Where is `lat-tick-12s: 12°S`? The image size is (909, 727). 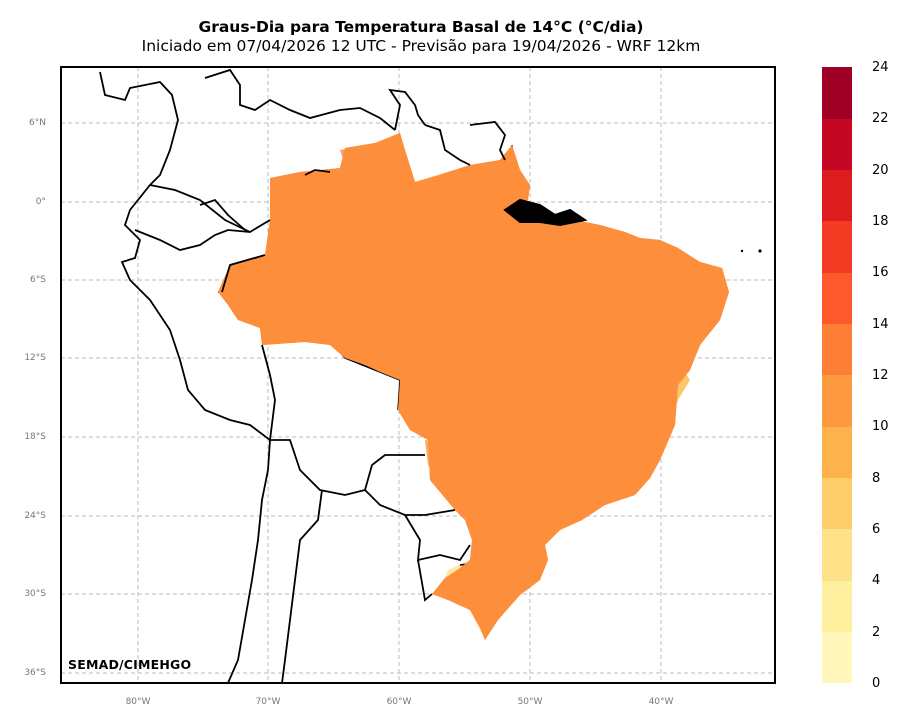 lat-tick-12s: 12°S is located at coordinates (35, 358).